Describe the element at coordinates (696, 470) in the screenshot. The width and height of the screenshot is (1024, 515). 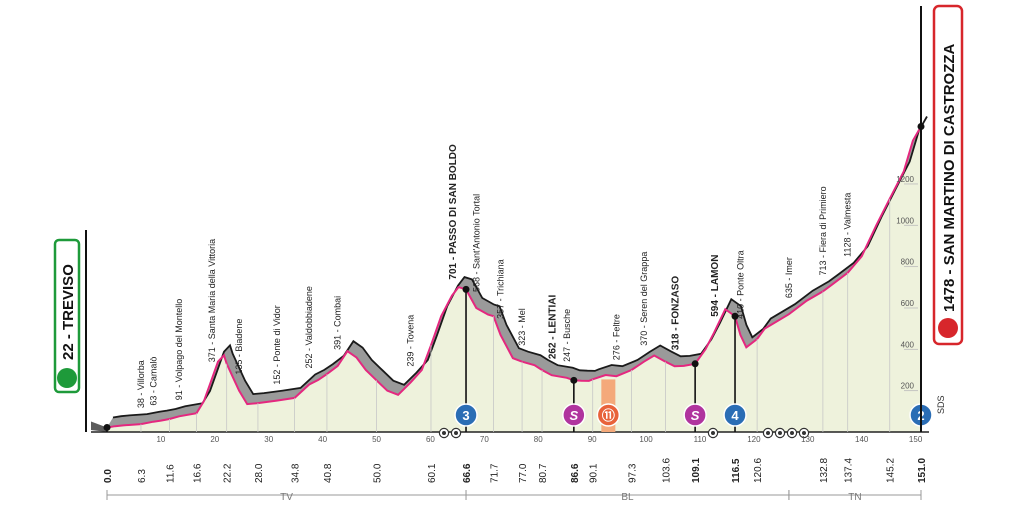
I see `km-tick-label: 109.1` at that location.